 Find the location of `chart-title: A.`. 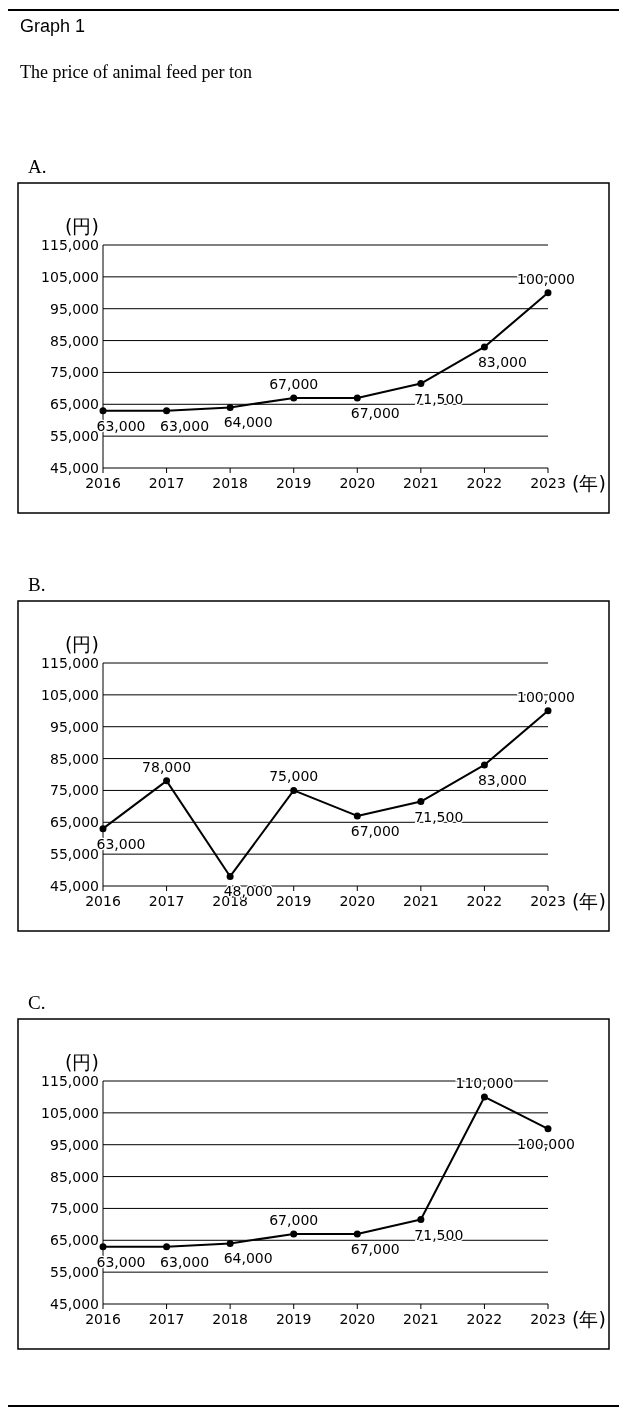

chart-title: A. is located at coordinates (37, 166).